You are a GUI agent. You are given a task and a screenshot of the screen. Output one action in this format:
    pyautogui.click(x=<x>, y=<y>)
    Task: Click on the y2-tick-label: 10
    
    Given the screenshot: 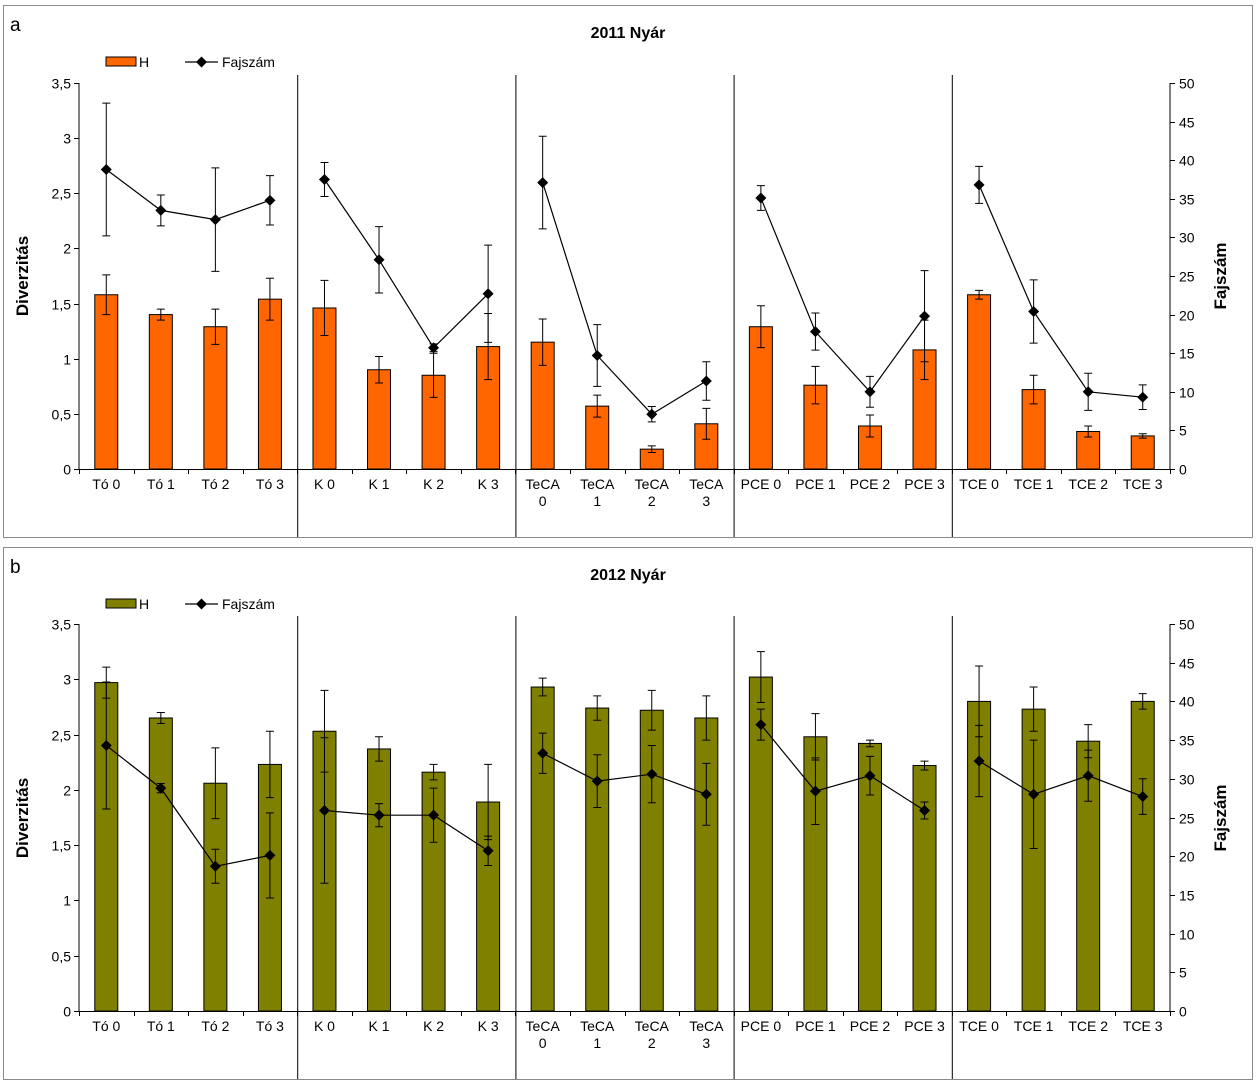 What is the action you would take?
    pyautogui.click(x=1187, y=935)
    